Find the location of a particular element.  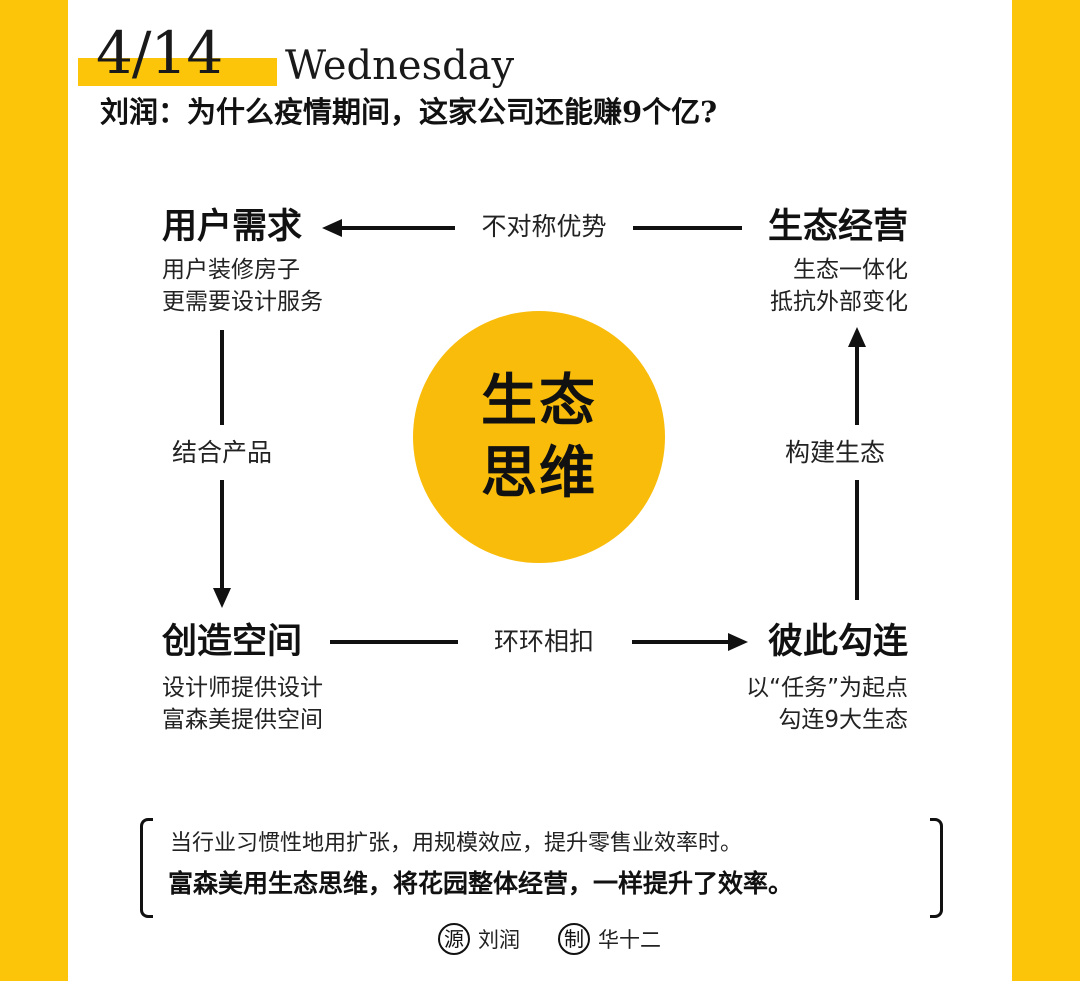

credits: 源 刘润 制 华十二 is located at coordinates (549, 939).